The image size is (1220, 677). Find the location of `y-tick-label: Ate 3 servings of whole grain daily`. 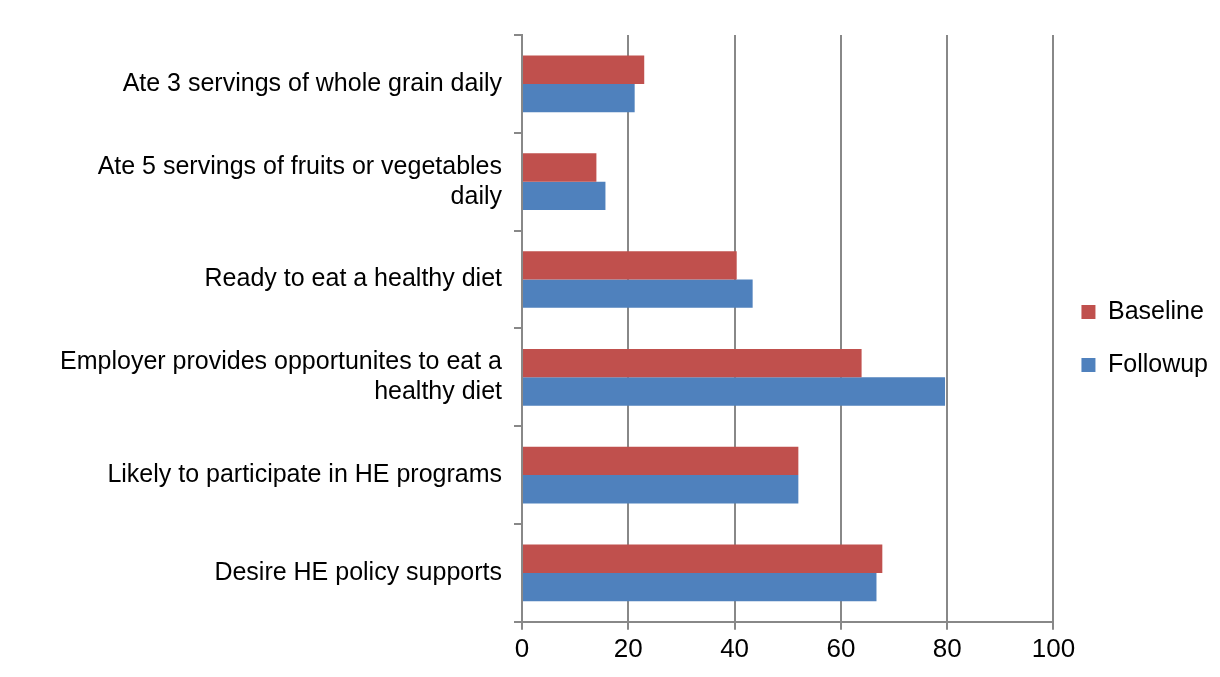

y-tick-label: Ate 3 servings of whole grain daily is located at coordinates (312, 81).